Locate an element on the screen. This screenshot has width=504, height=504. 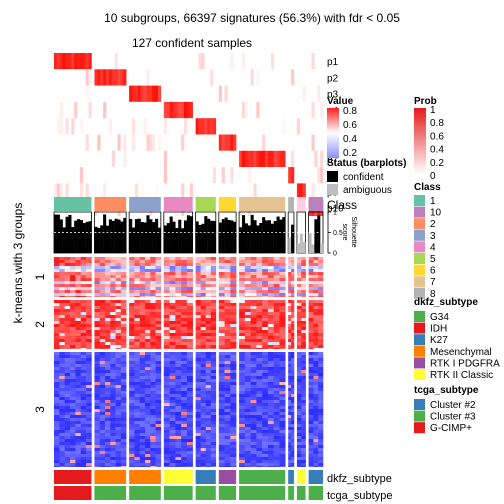
prob-row-label: p7 is located at coordinates (333, 160).